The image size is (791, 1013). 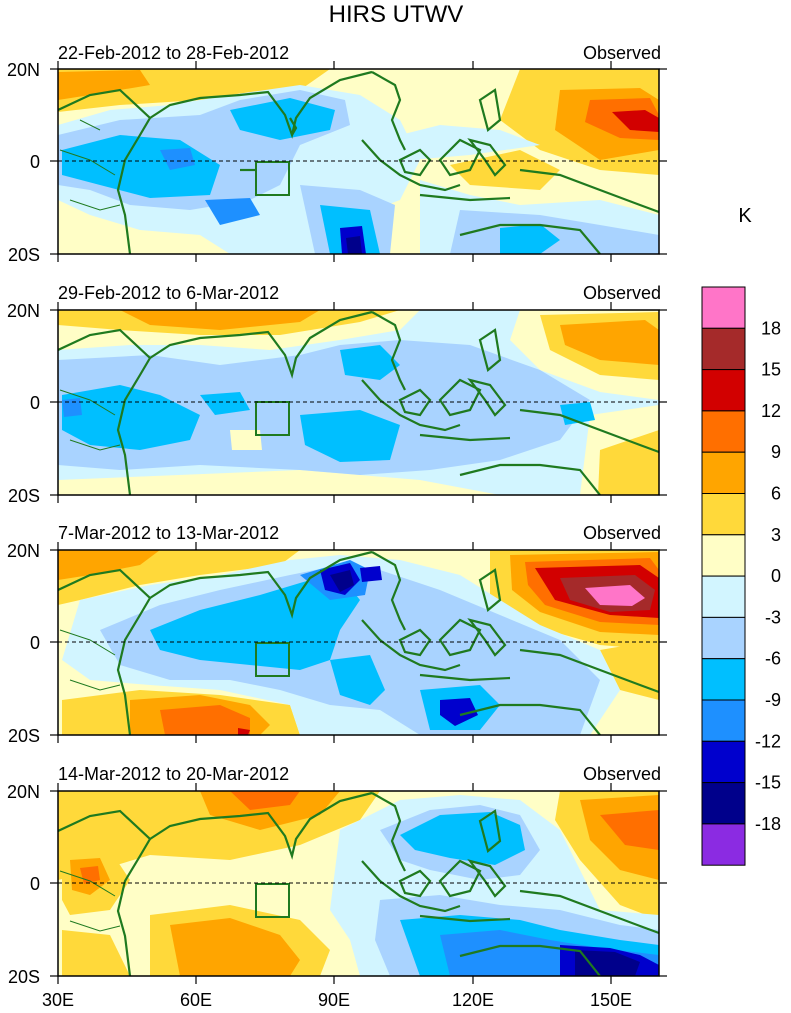 I want to click on lon-label: 120E, so click(x=473, y=1000).